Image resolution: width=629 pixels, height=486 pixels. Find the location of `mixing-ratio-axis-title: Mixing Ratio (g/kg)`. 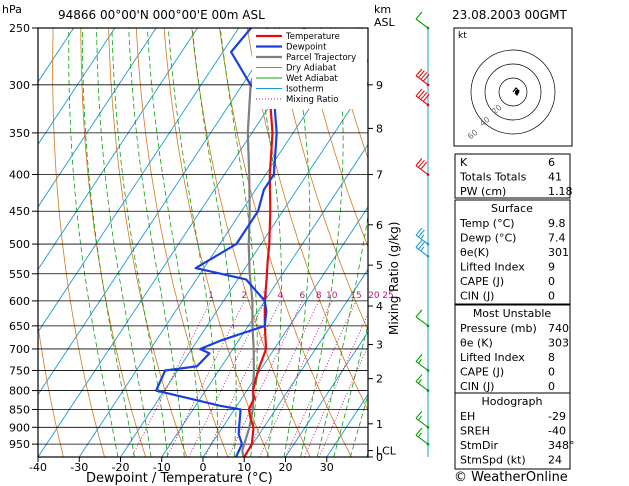

mixing-ratio-axis-title: Mixing Ratio (g/kg) is located at coordinates (394, 278).